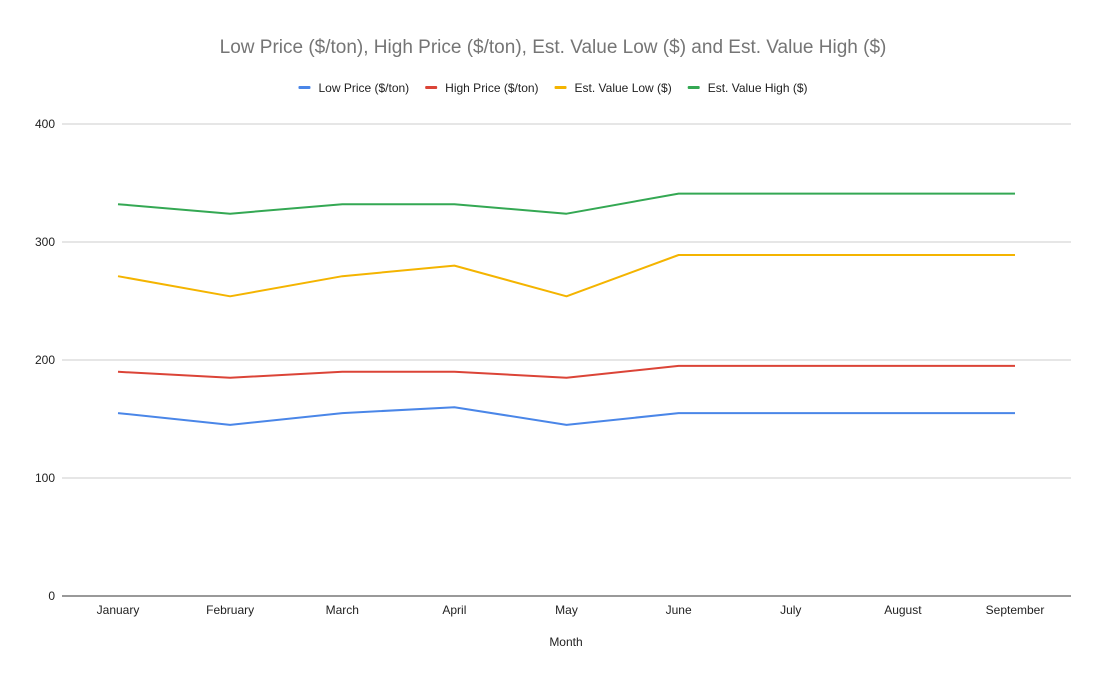  Describe the element at coordinates (45, 242) in the screenshot. I see `y-tick-label: 300` at that location.